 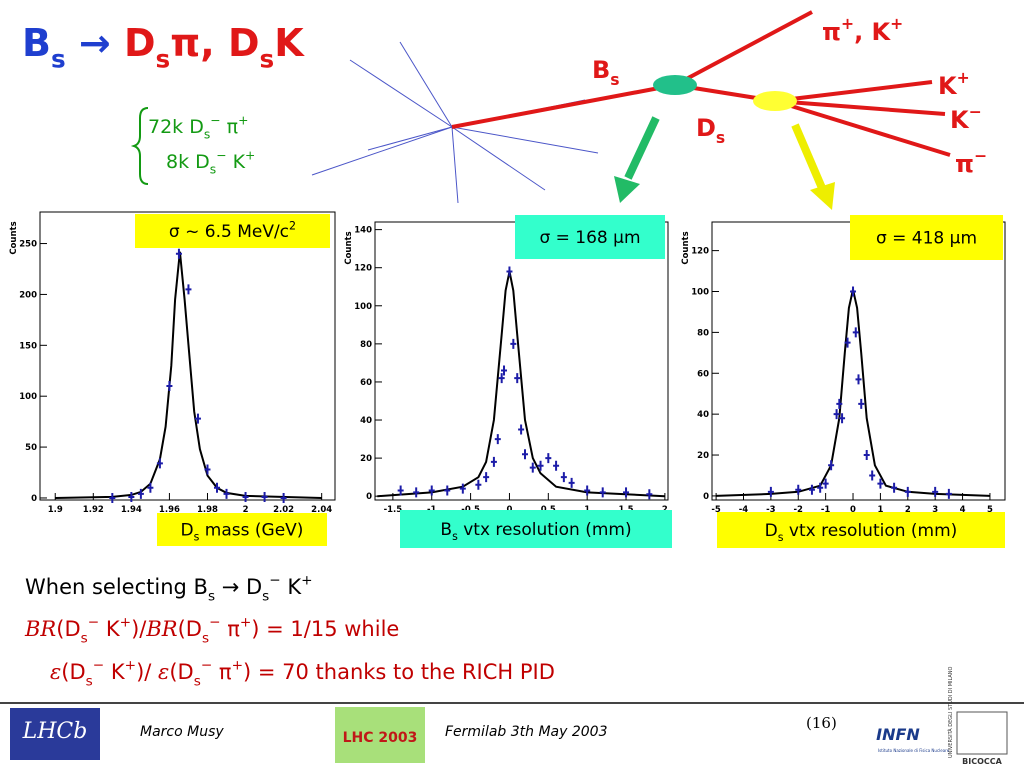 I want to click on decay-count-part: s, so click(x=207, y=135).